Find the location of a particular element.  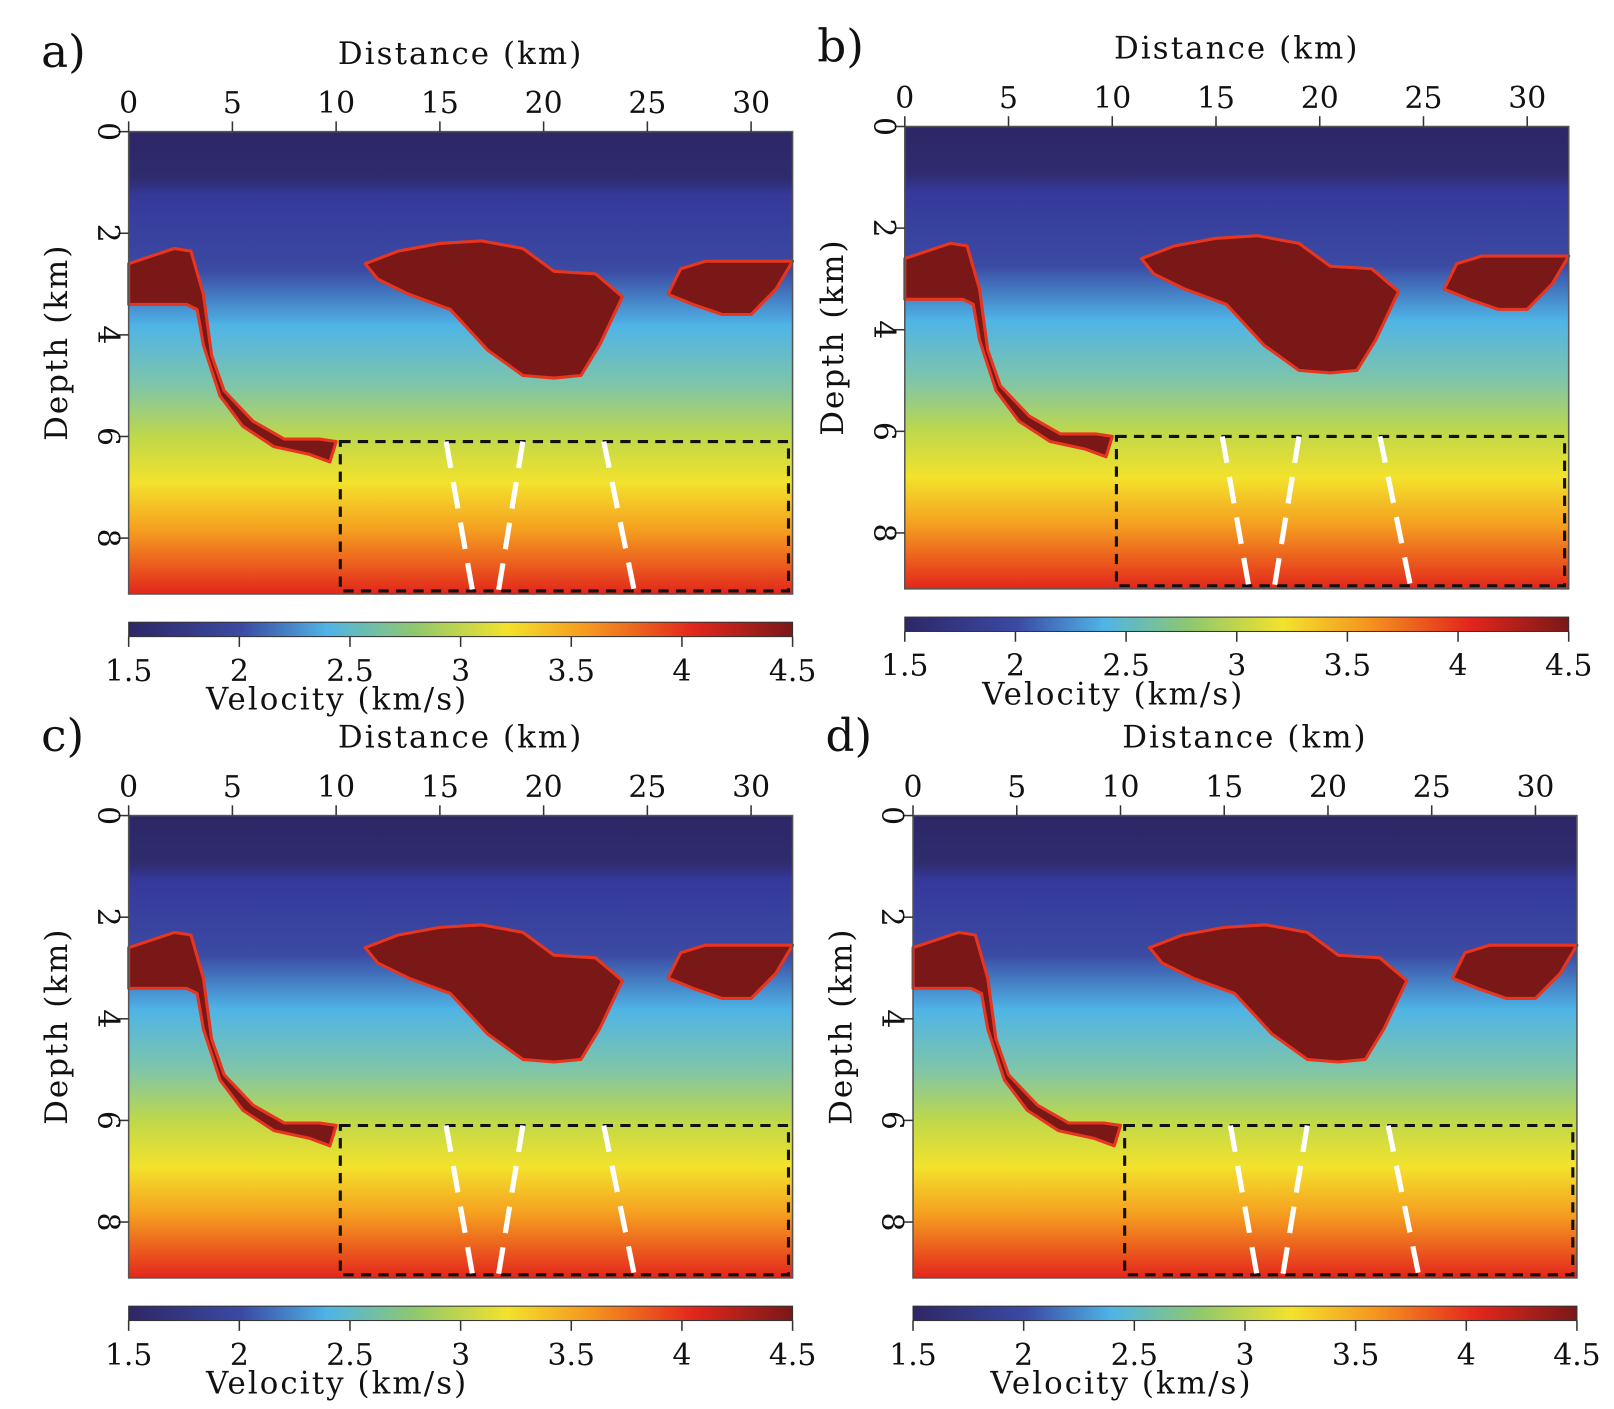

panel-label: c) is located at coordinates (62, 735).